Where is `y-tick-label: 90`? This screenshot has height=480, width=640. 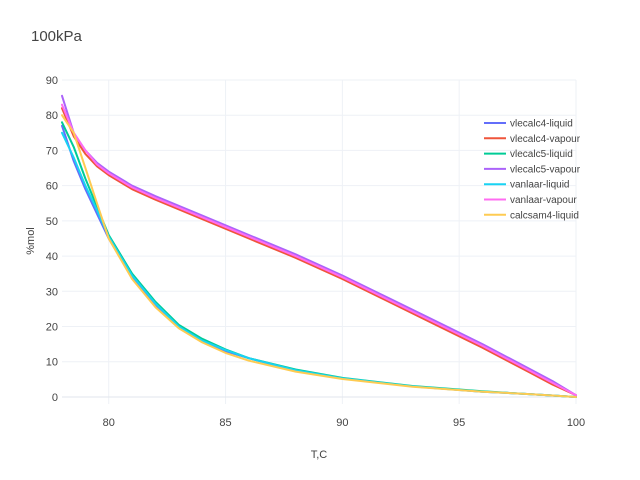
y-tick-label: 90 is located at coordinates (52, 81).